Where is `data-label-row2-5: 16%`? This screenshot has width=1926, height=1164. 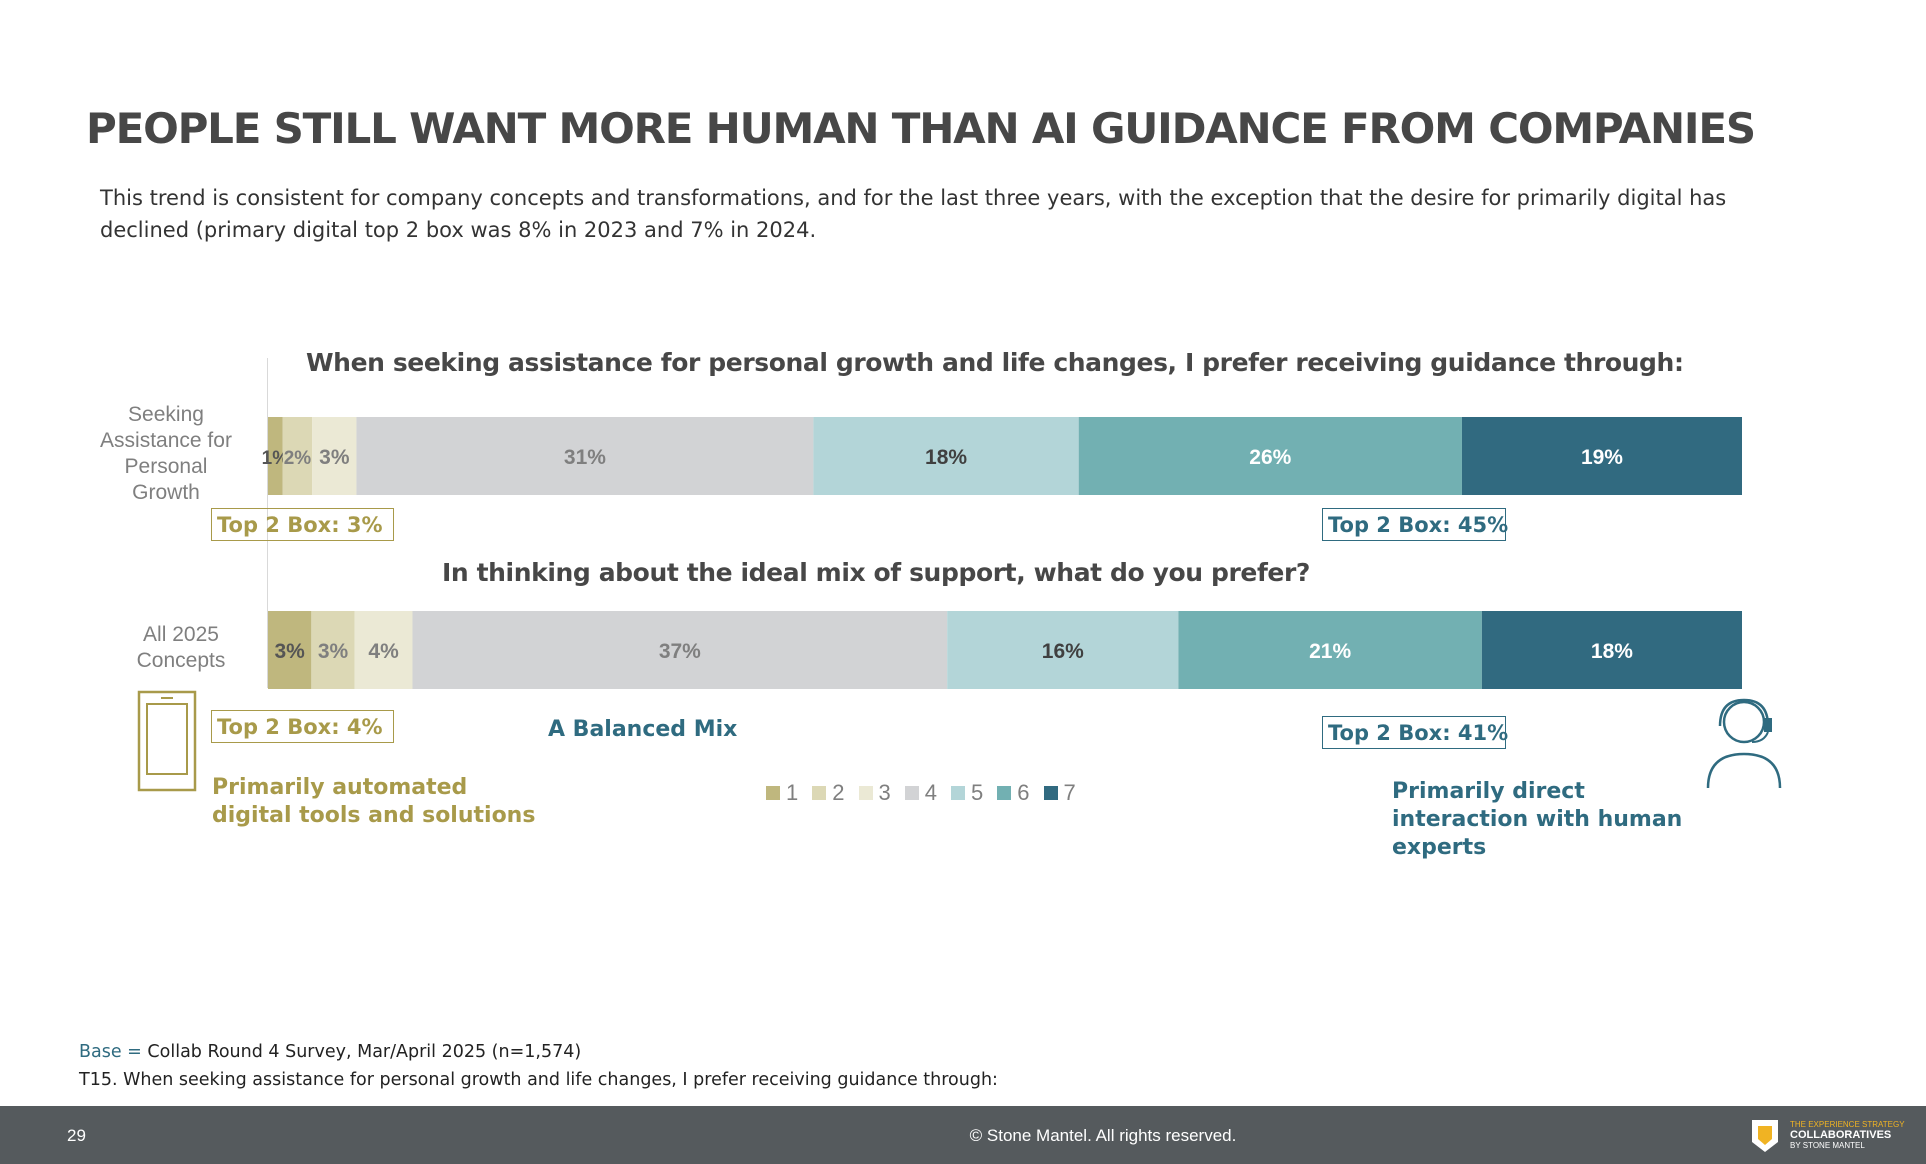
data-label-row2-5: 16% is located at coordinates (1063, 651).